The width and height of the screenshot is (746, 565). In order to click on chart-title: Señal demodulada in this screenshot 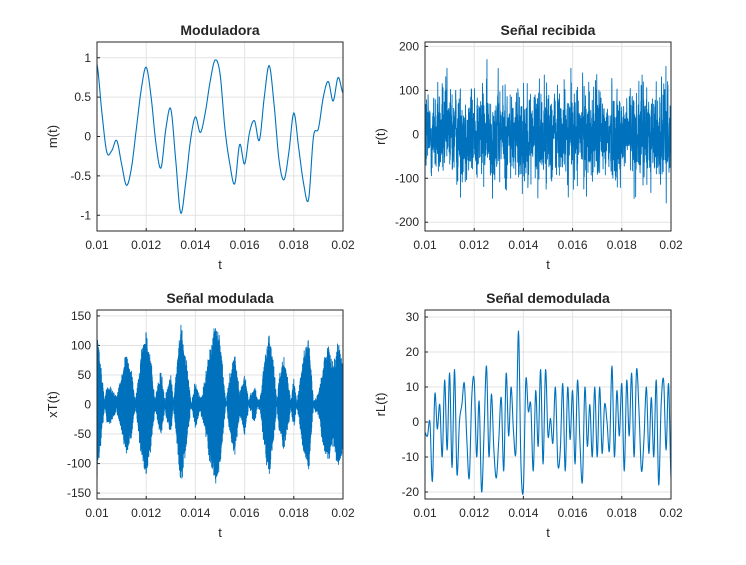, I will do `click(548, 298)`.